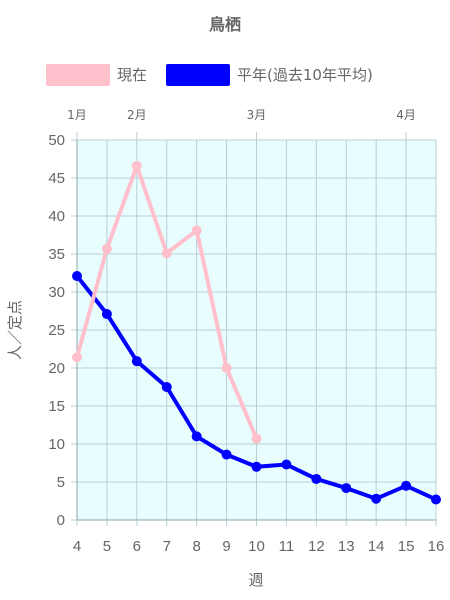 This screenshot has width=450, height=600. What do you see at coordinates (78, 75) in the screenshot?
I see `legend-swatch-current` at bounding box center [78, 75].